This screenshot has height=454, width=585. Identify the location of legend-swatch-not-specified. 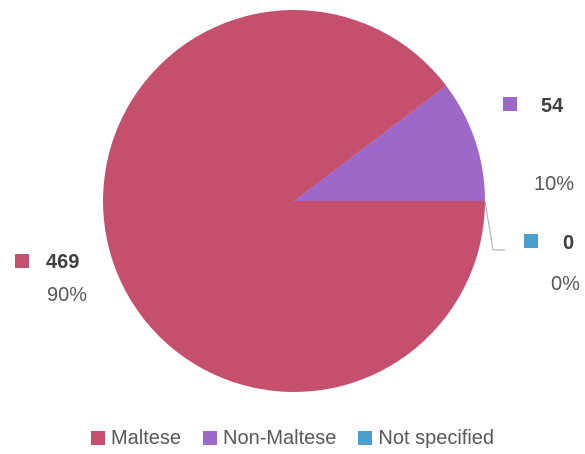
(365, 438).